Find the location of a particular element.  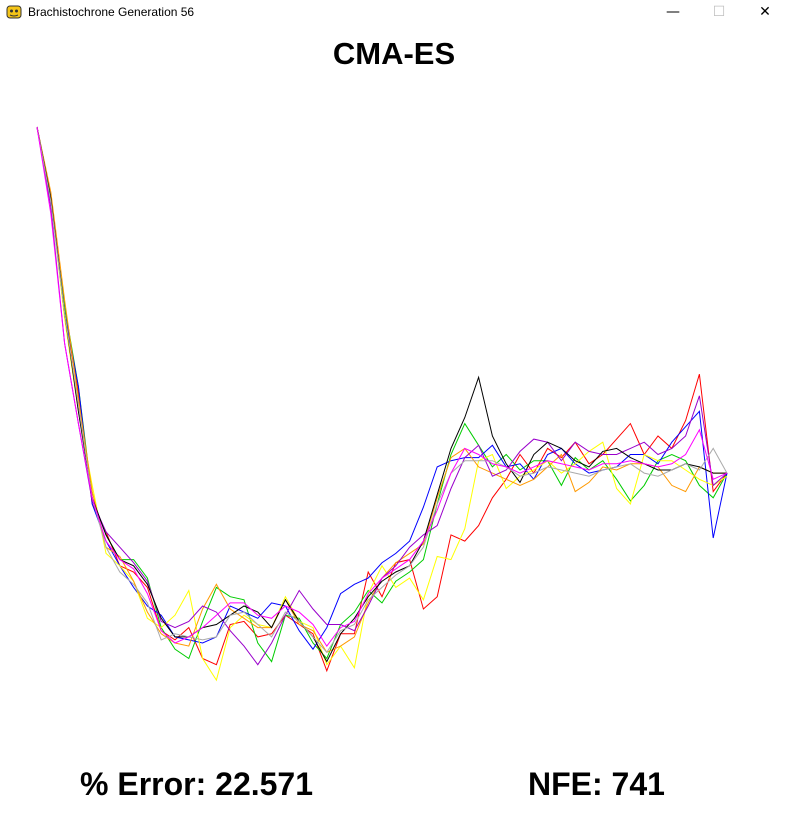

nfe-readout: NFE: 741 is located at coordinates (596, 784).